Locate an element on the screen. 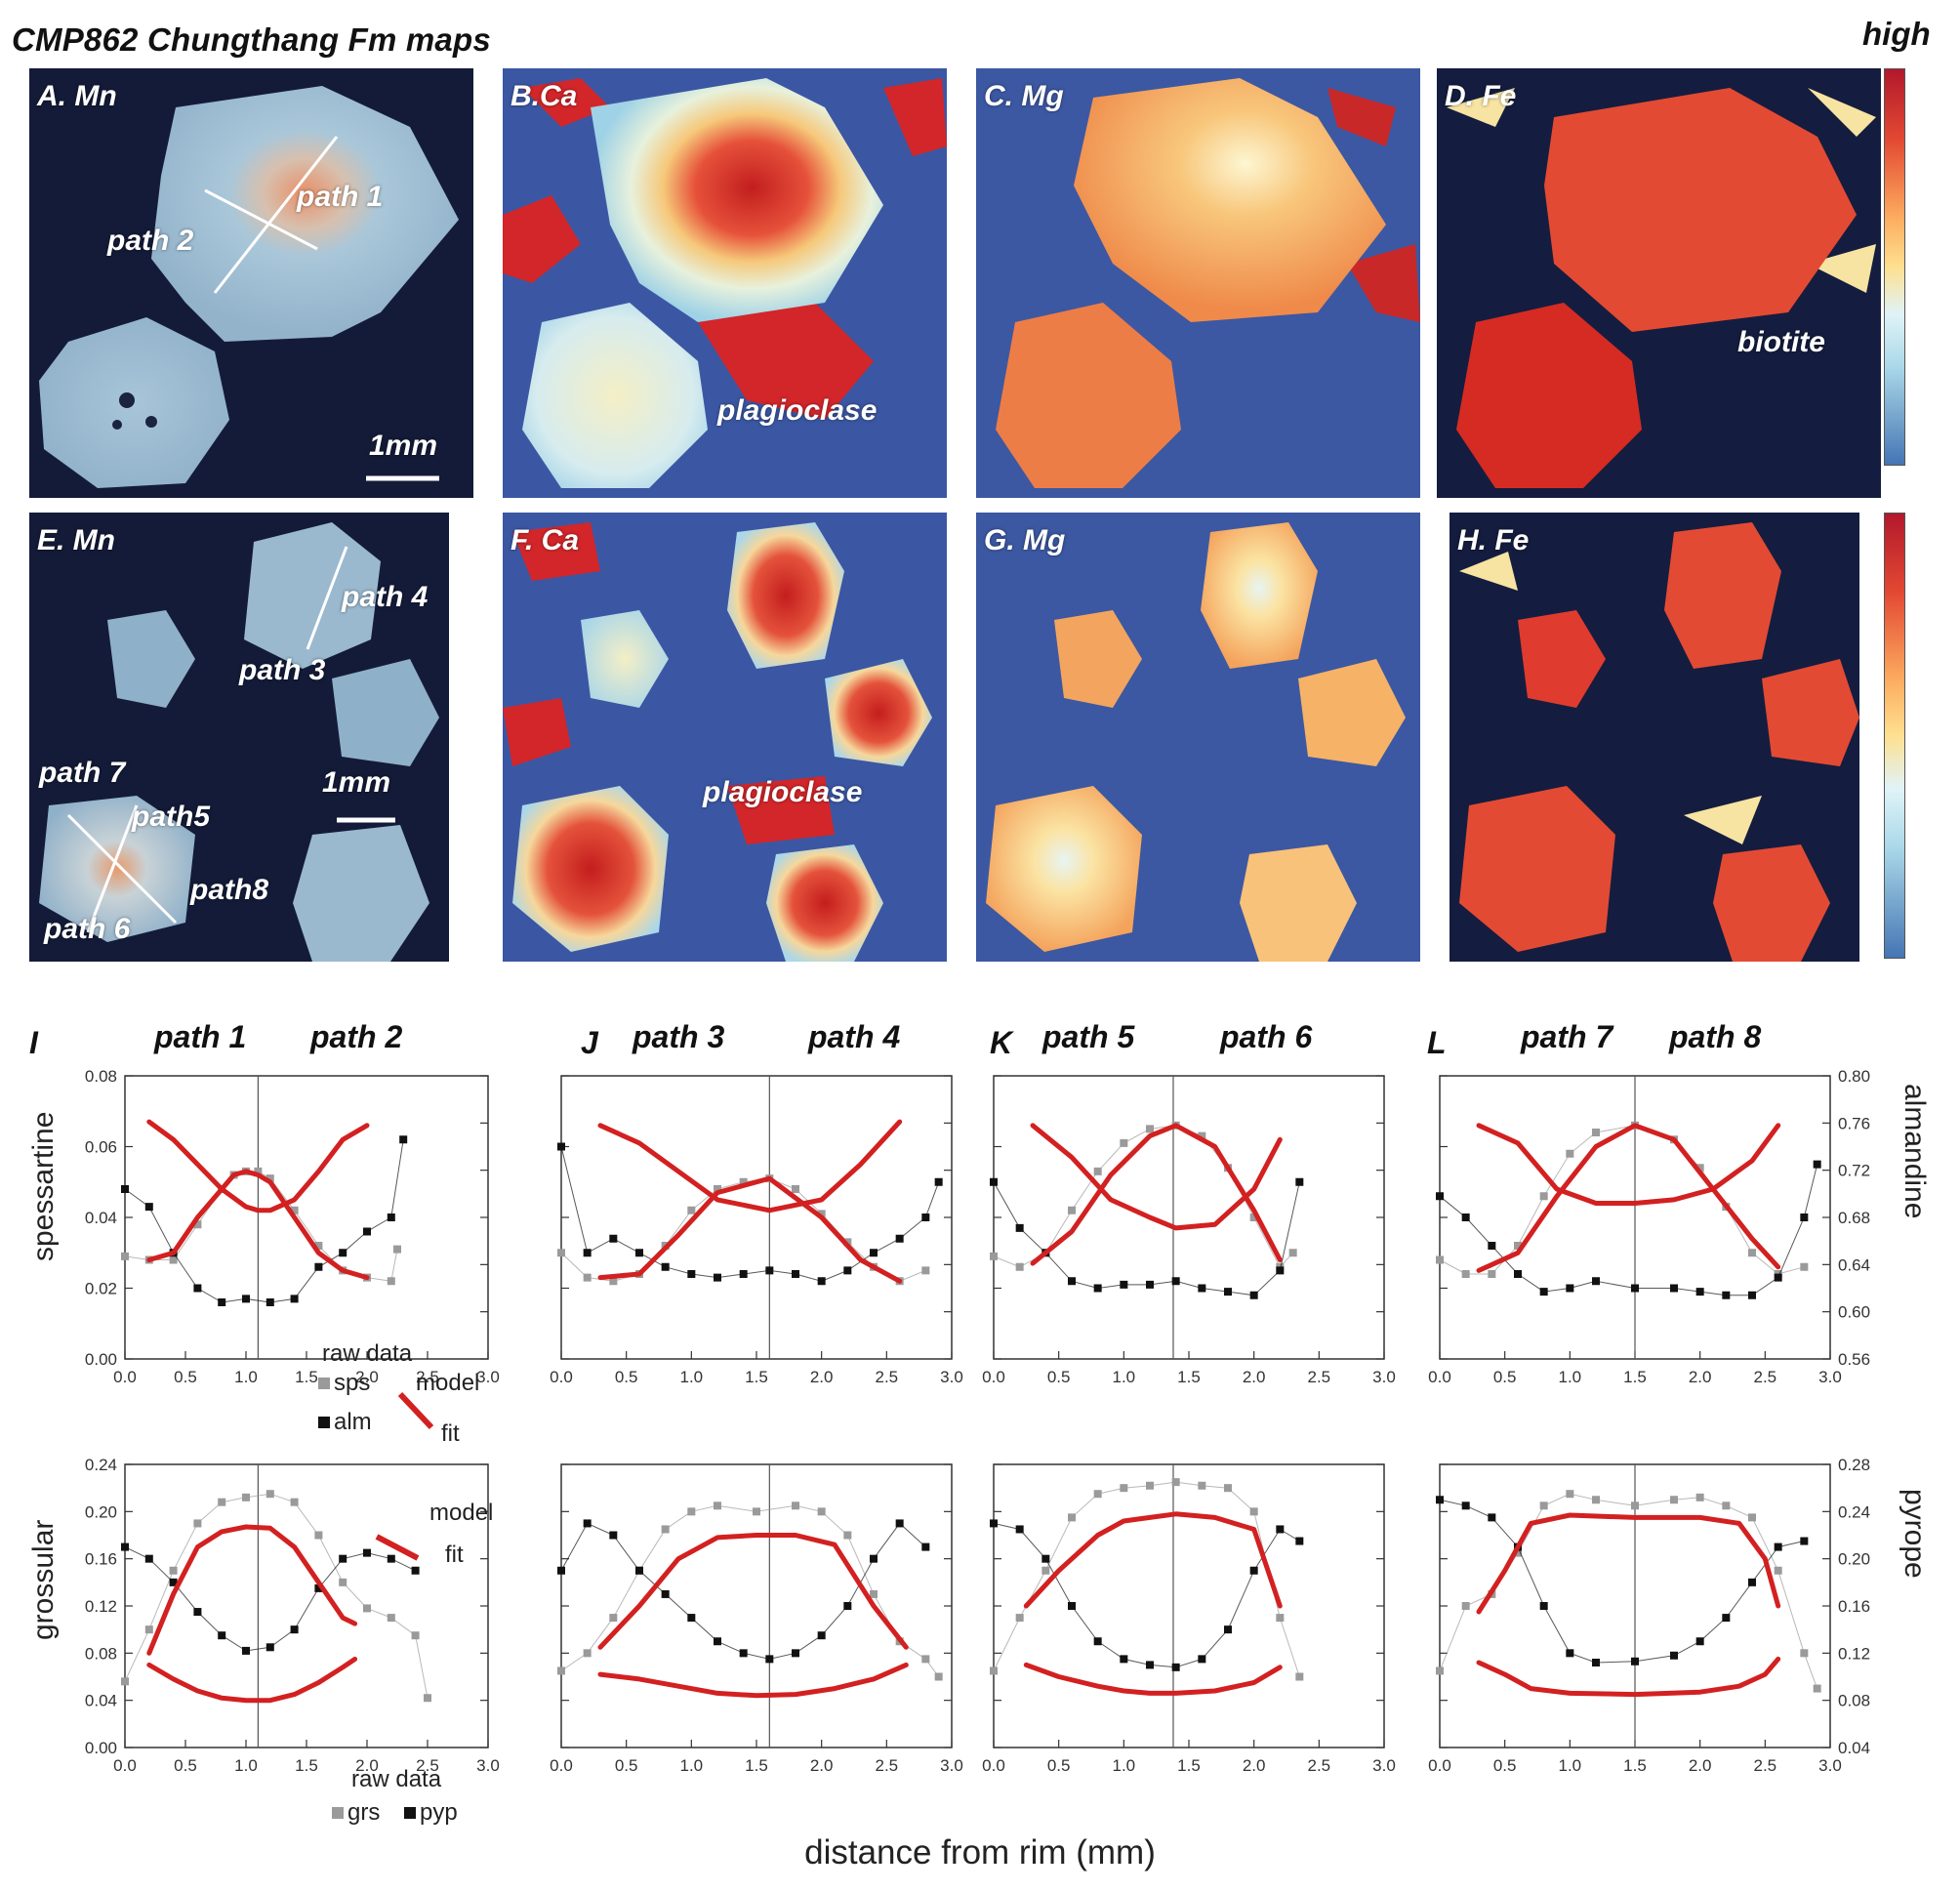 Image resolution: width=1960 pixels, height=1892 pixels. colorbar-label: high is located at coordinates (1897, 34).